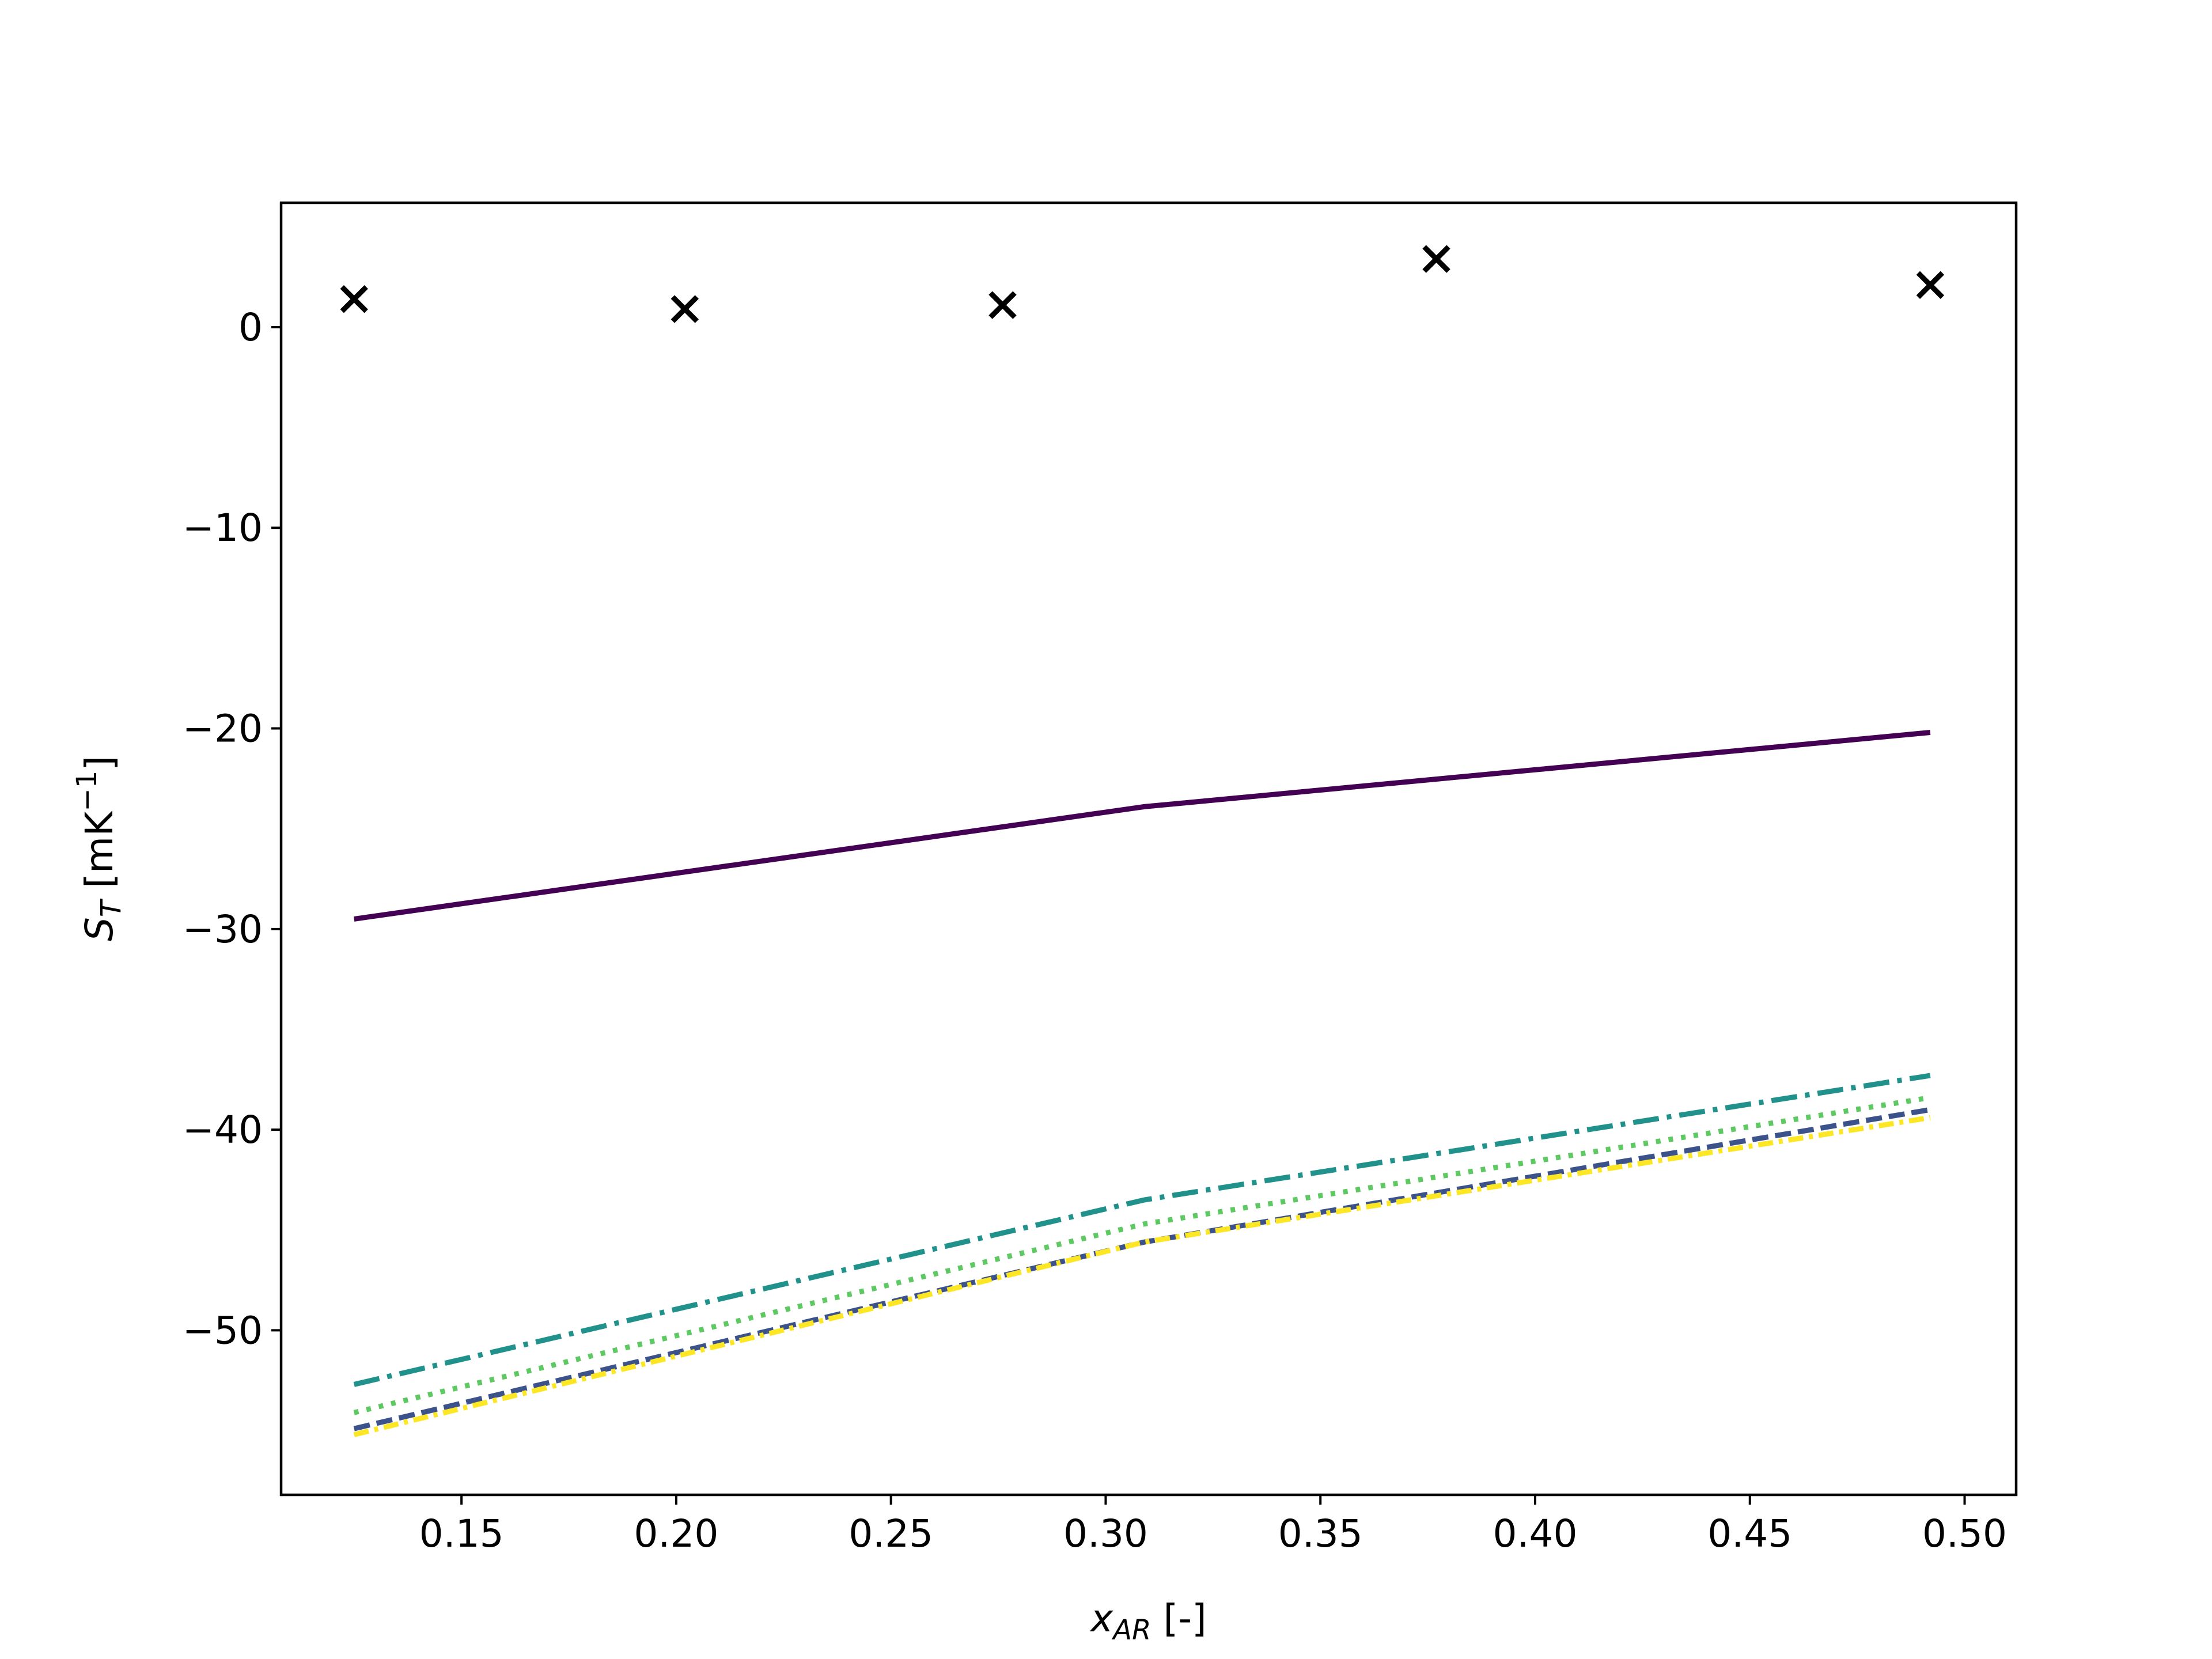  Describe the element at coordinates (1142, 284) in the screenshot. I see `data-markers` at that location.